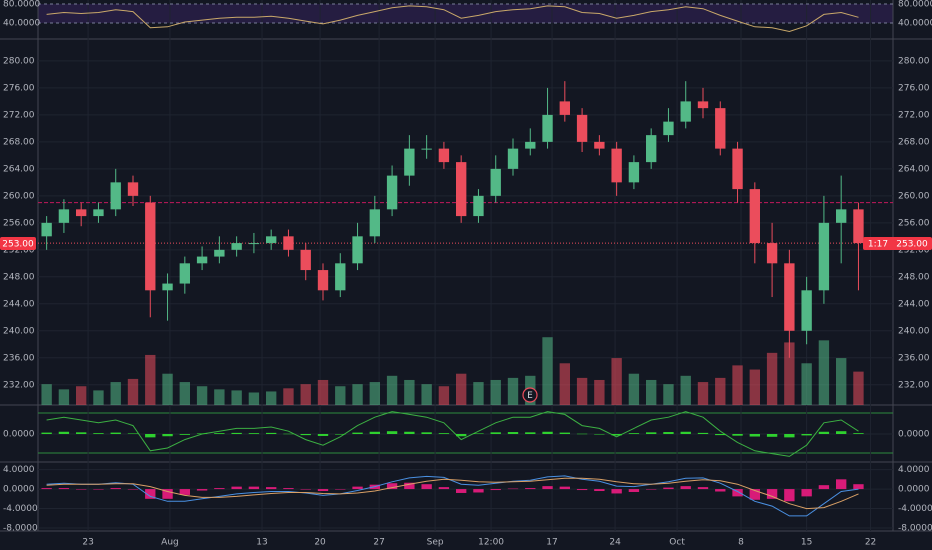  What do you see at coordinates (914, 304) in the screenshot?
I see `y-tick-label: 244.00` at bounding box center [914, 304].